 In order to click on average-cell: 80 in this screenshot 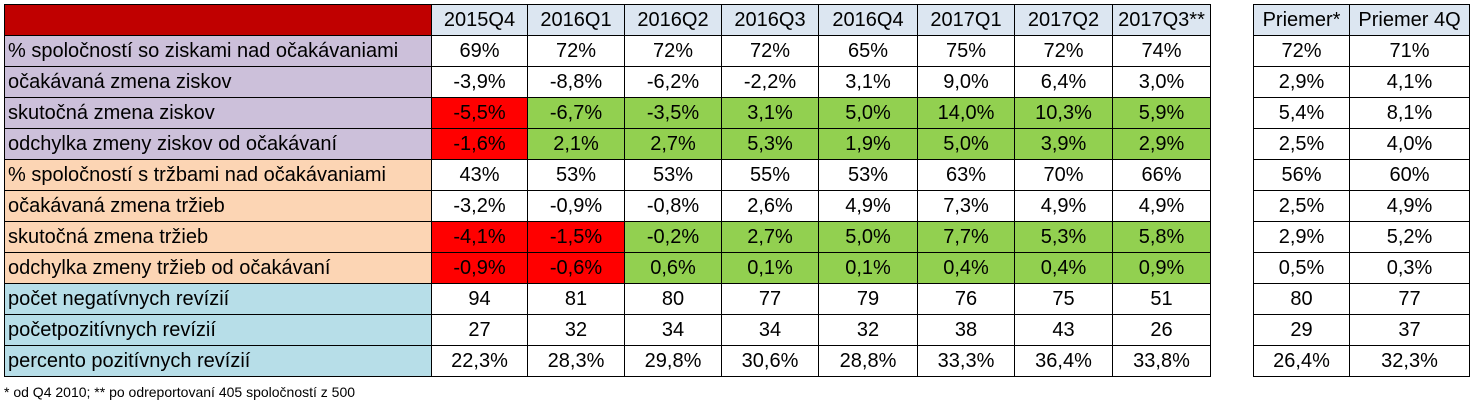, I will do `click(1301, 299)`.